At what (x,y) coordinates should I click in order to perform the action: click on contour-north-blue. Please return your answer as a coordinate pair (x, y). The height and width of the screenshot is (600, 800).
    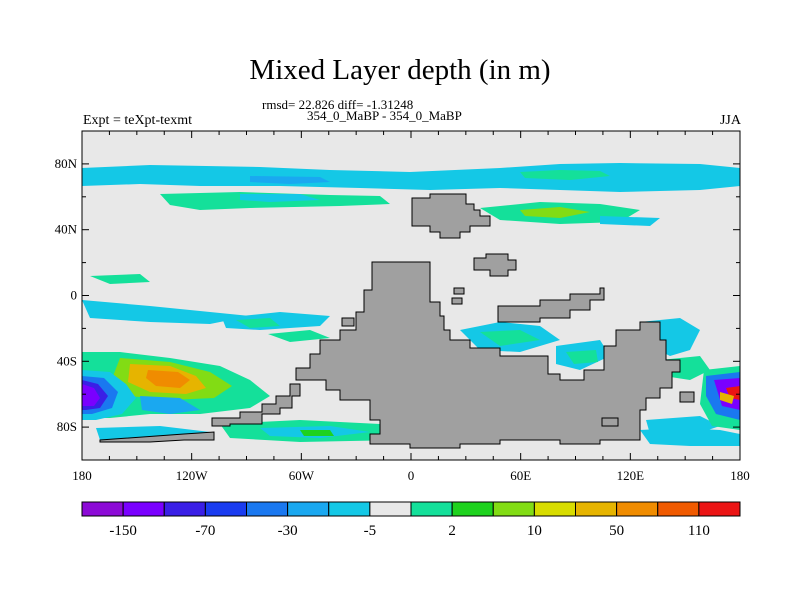
    Looking at the image, I should click on (290, 180).